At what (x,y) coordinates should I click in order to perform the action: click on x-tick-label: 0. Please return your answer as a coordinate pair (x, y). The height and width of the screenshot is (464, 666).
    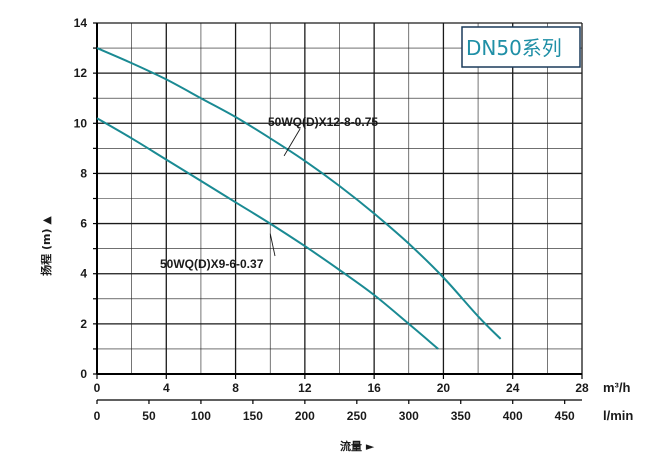
    Looking at the image, I should click on (97, 388).